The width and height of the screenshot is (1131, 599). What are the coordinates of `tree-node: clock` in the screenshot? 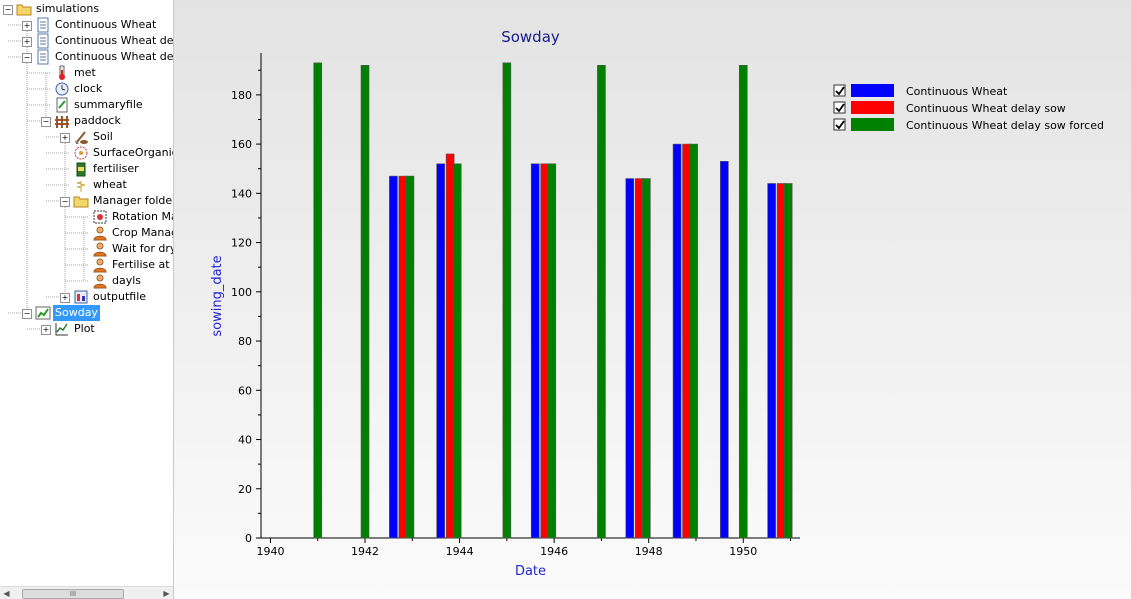 It's located at (86, 89).